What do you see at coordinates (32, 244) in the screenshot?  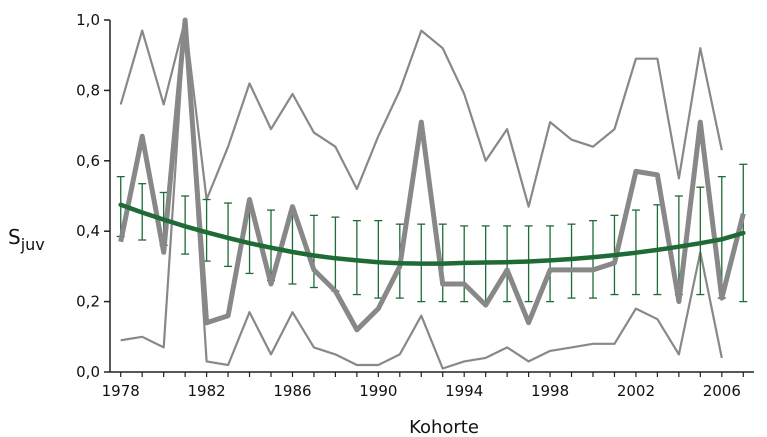 I see `y-axis-title-sub: juv` at bounding box center [32, 244].